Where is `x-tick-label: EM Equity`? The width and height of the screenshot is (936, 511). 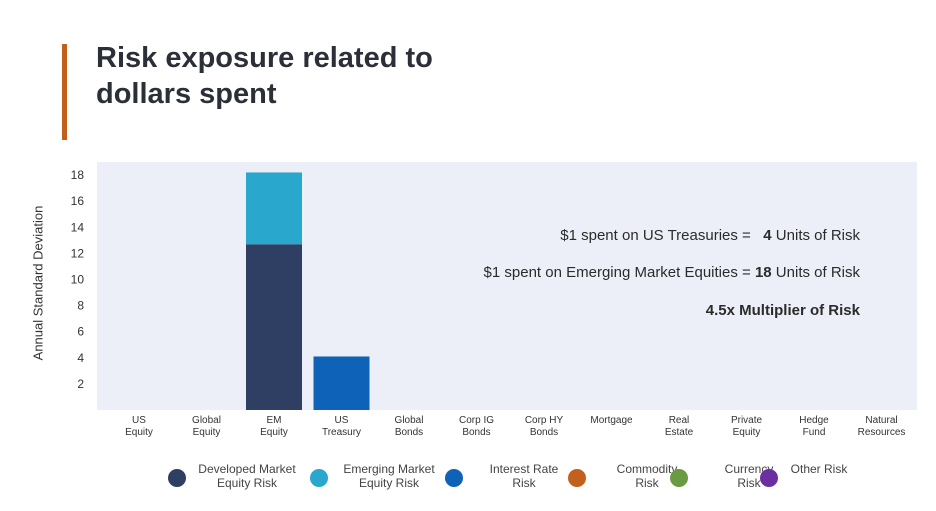
x-tick-label: EM Equity is located at coordinates (274, 426).